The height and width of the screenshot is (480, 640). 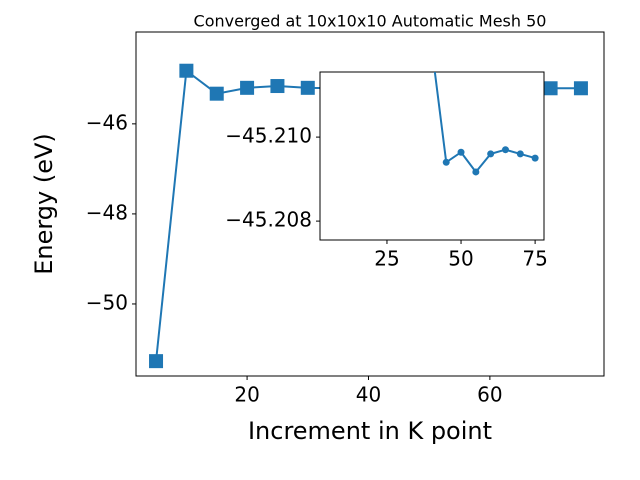 I want to click on x-tick-label: 75, so click(x=534, y=259).